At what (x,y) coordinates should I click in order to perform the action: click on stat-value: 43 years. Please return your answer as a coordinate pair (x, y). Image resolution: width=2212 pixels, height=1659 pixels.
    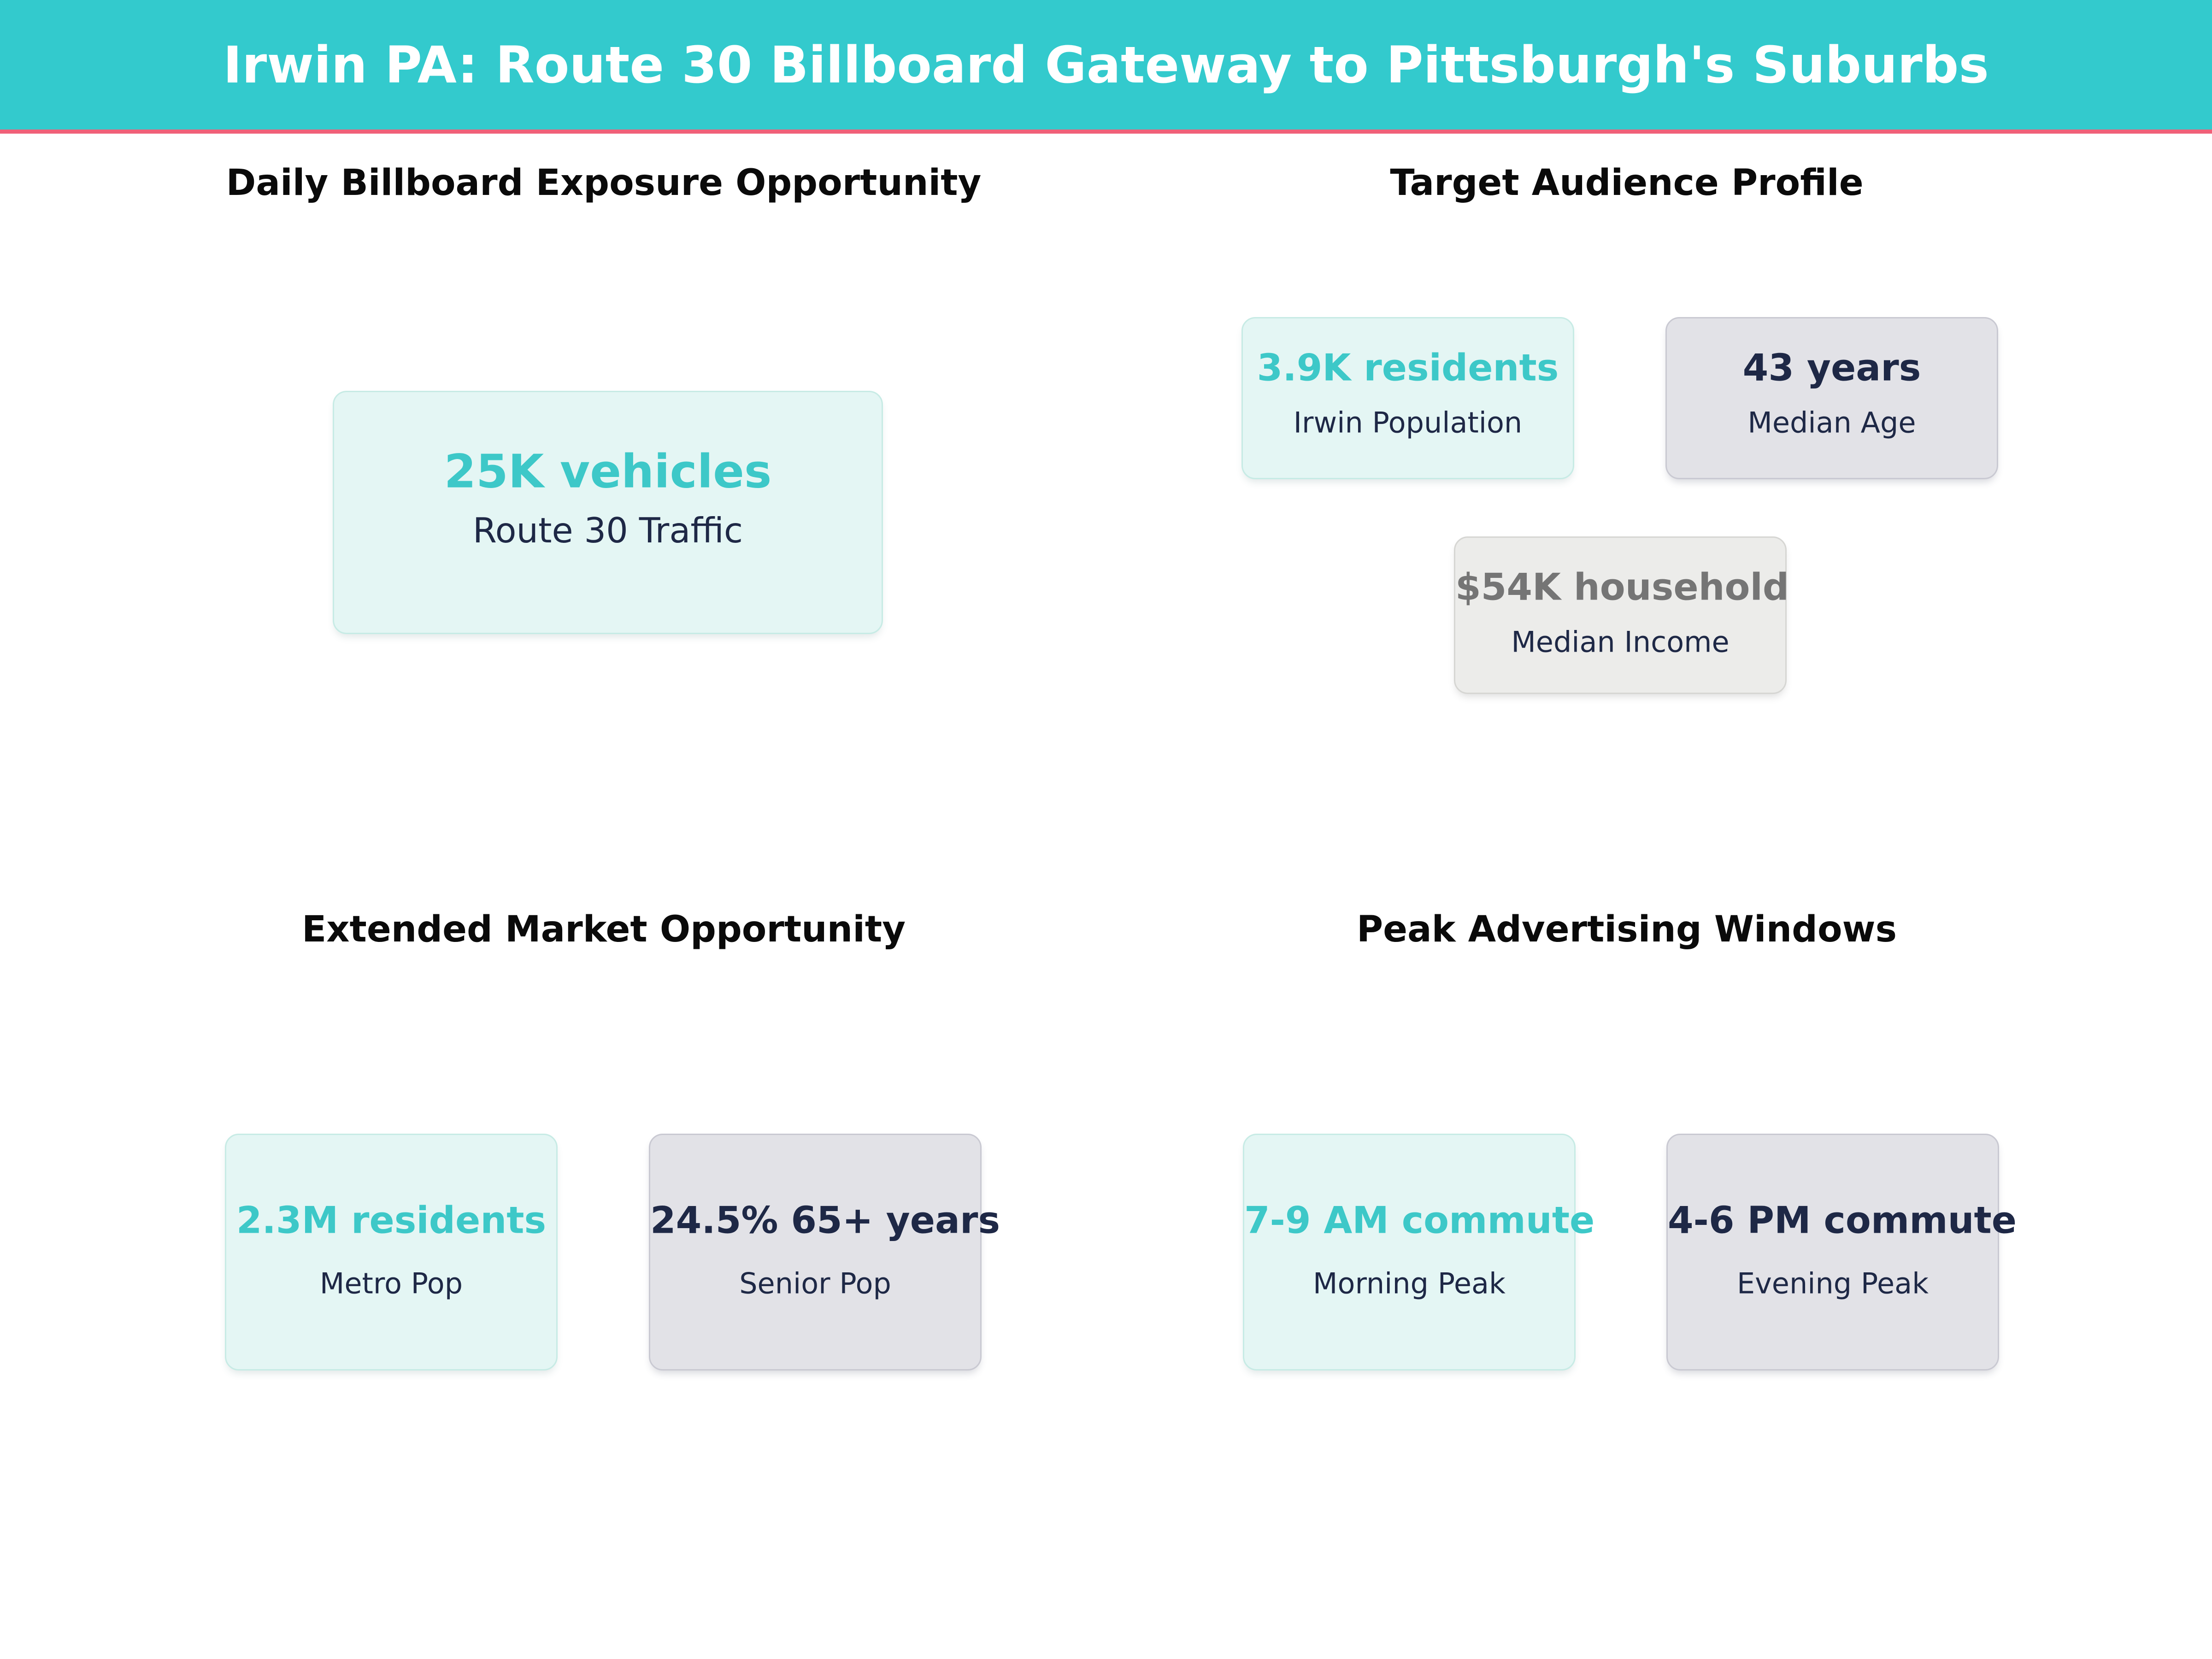
    Looking at the image, I should click on (1831, 367).